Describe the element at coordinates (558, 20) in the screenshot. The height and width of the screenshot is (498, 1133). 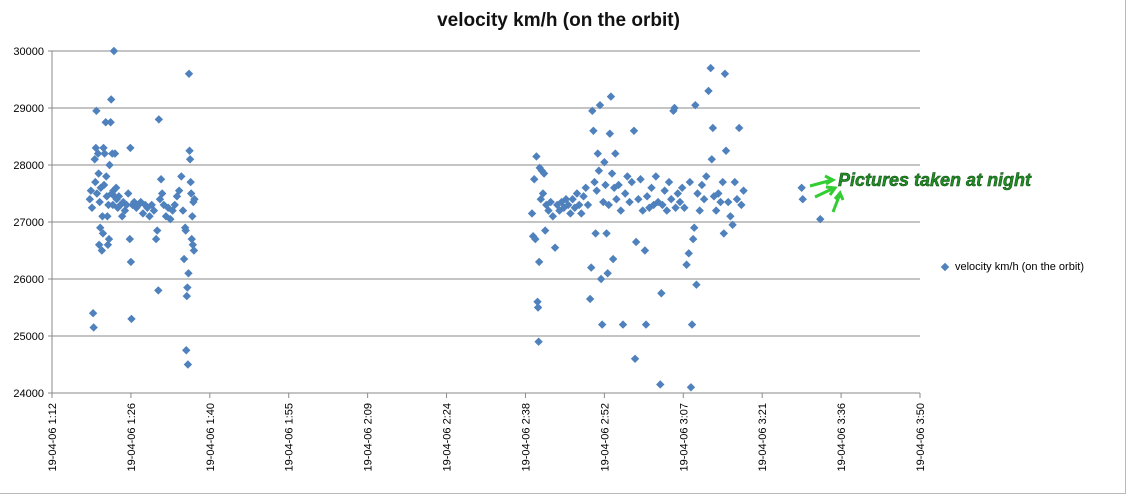
I see `chart-title: velocity km/h (on the orbit)` at that location.